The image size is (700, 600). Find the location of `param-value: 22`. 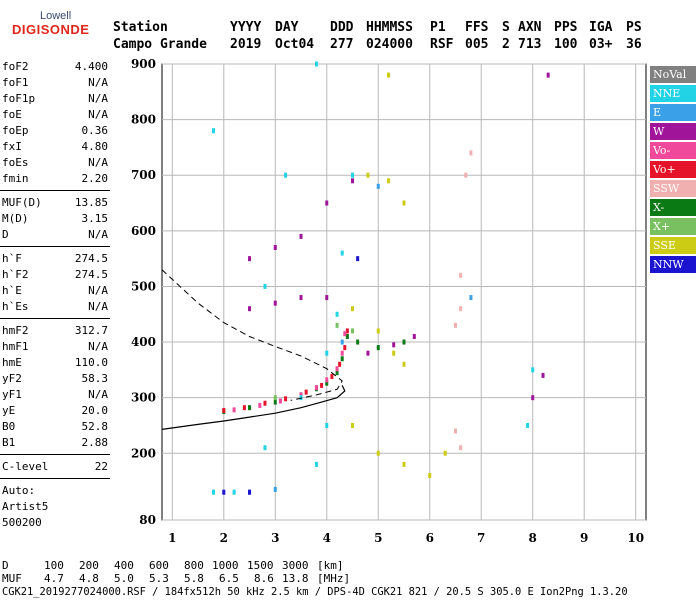

param-value: 22 is located at coordinates (101, 466).